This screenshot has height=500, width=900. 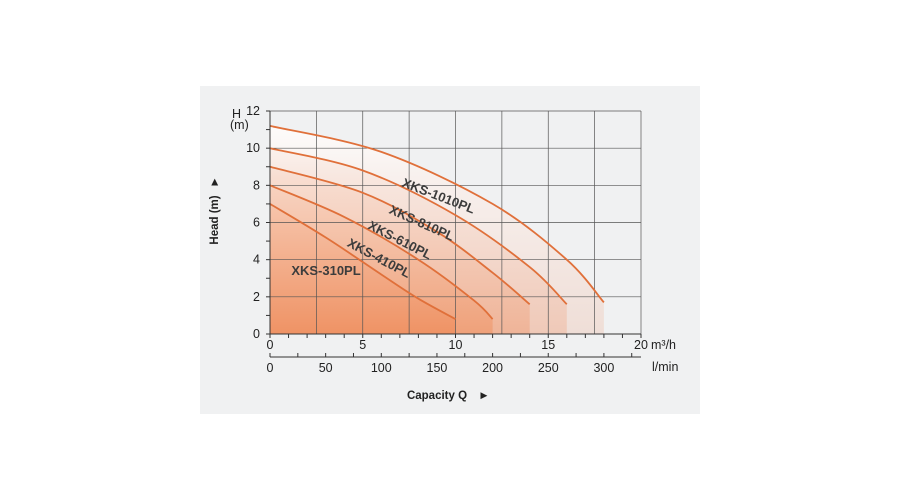 I want to click on curve-xks-810pl, so click(x=418, y=226).